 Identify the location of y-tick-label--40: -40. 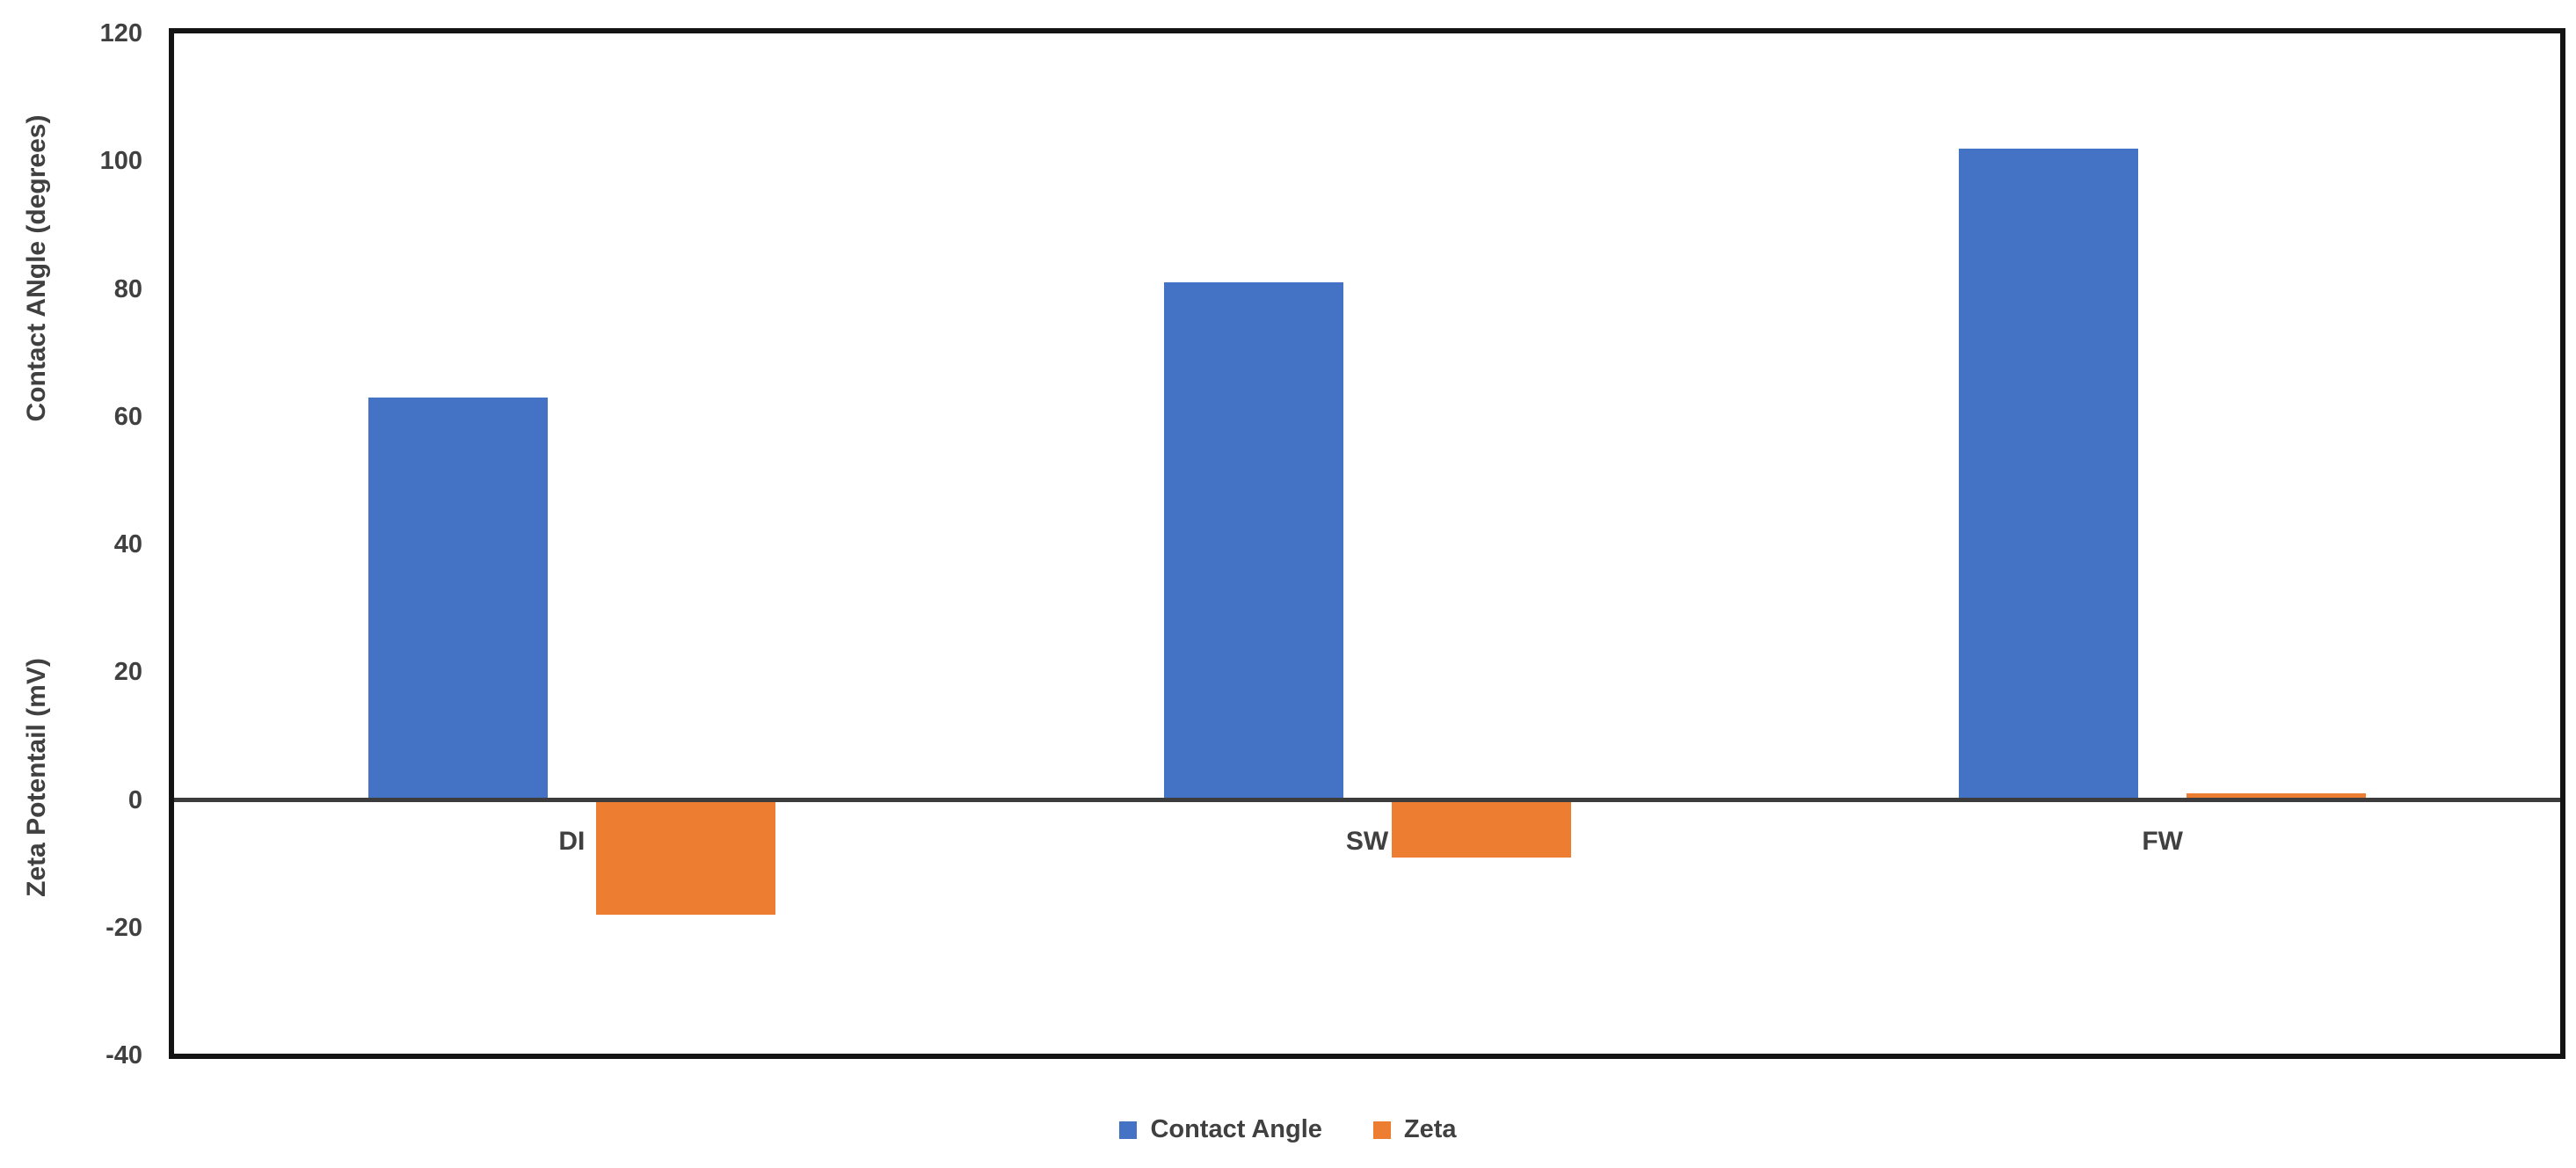
(124, 1055).